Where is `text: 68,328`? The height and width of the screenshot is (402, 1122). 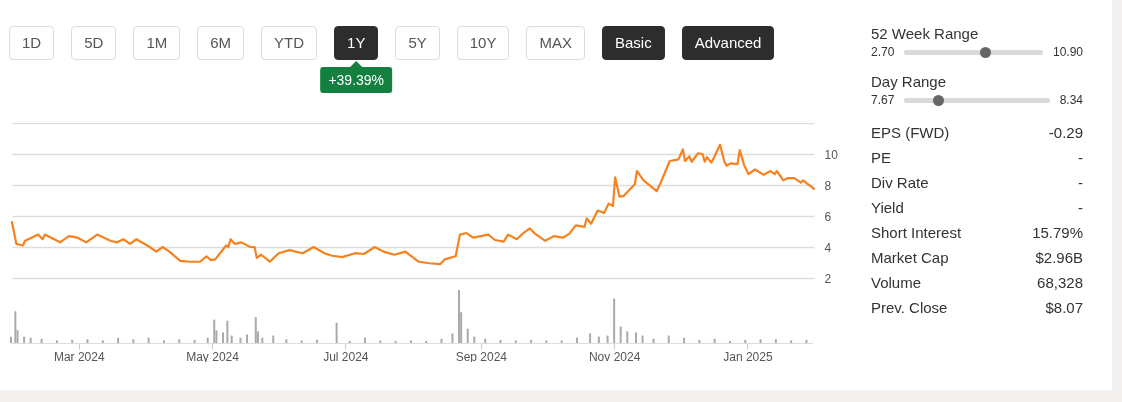
text: 68,328 is located at coordinates (1060, 283).